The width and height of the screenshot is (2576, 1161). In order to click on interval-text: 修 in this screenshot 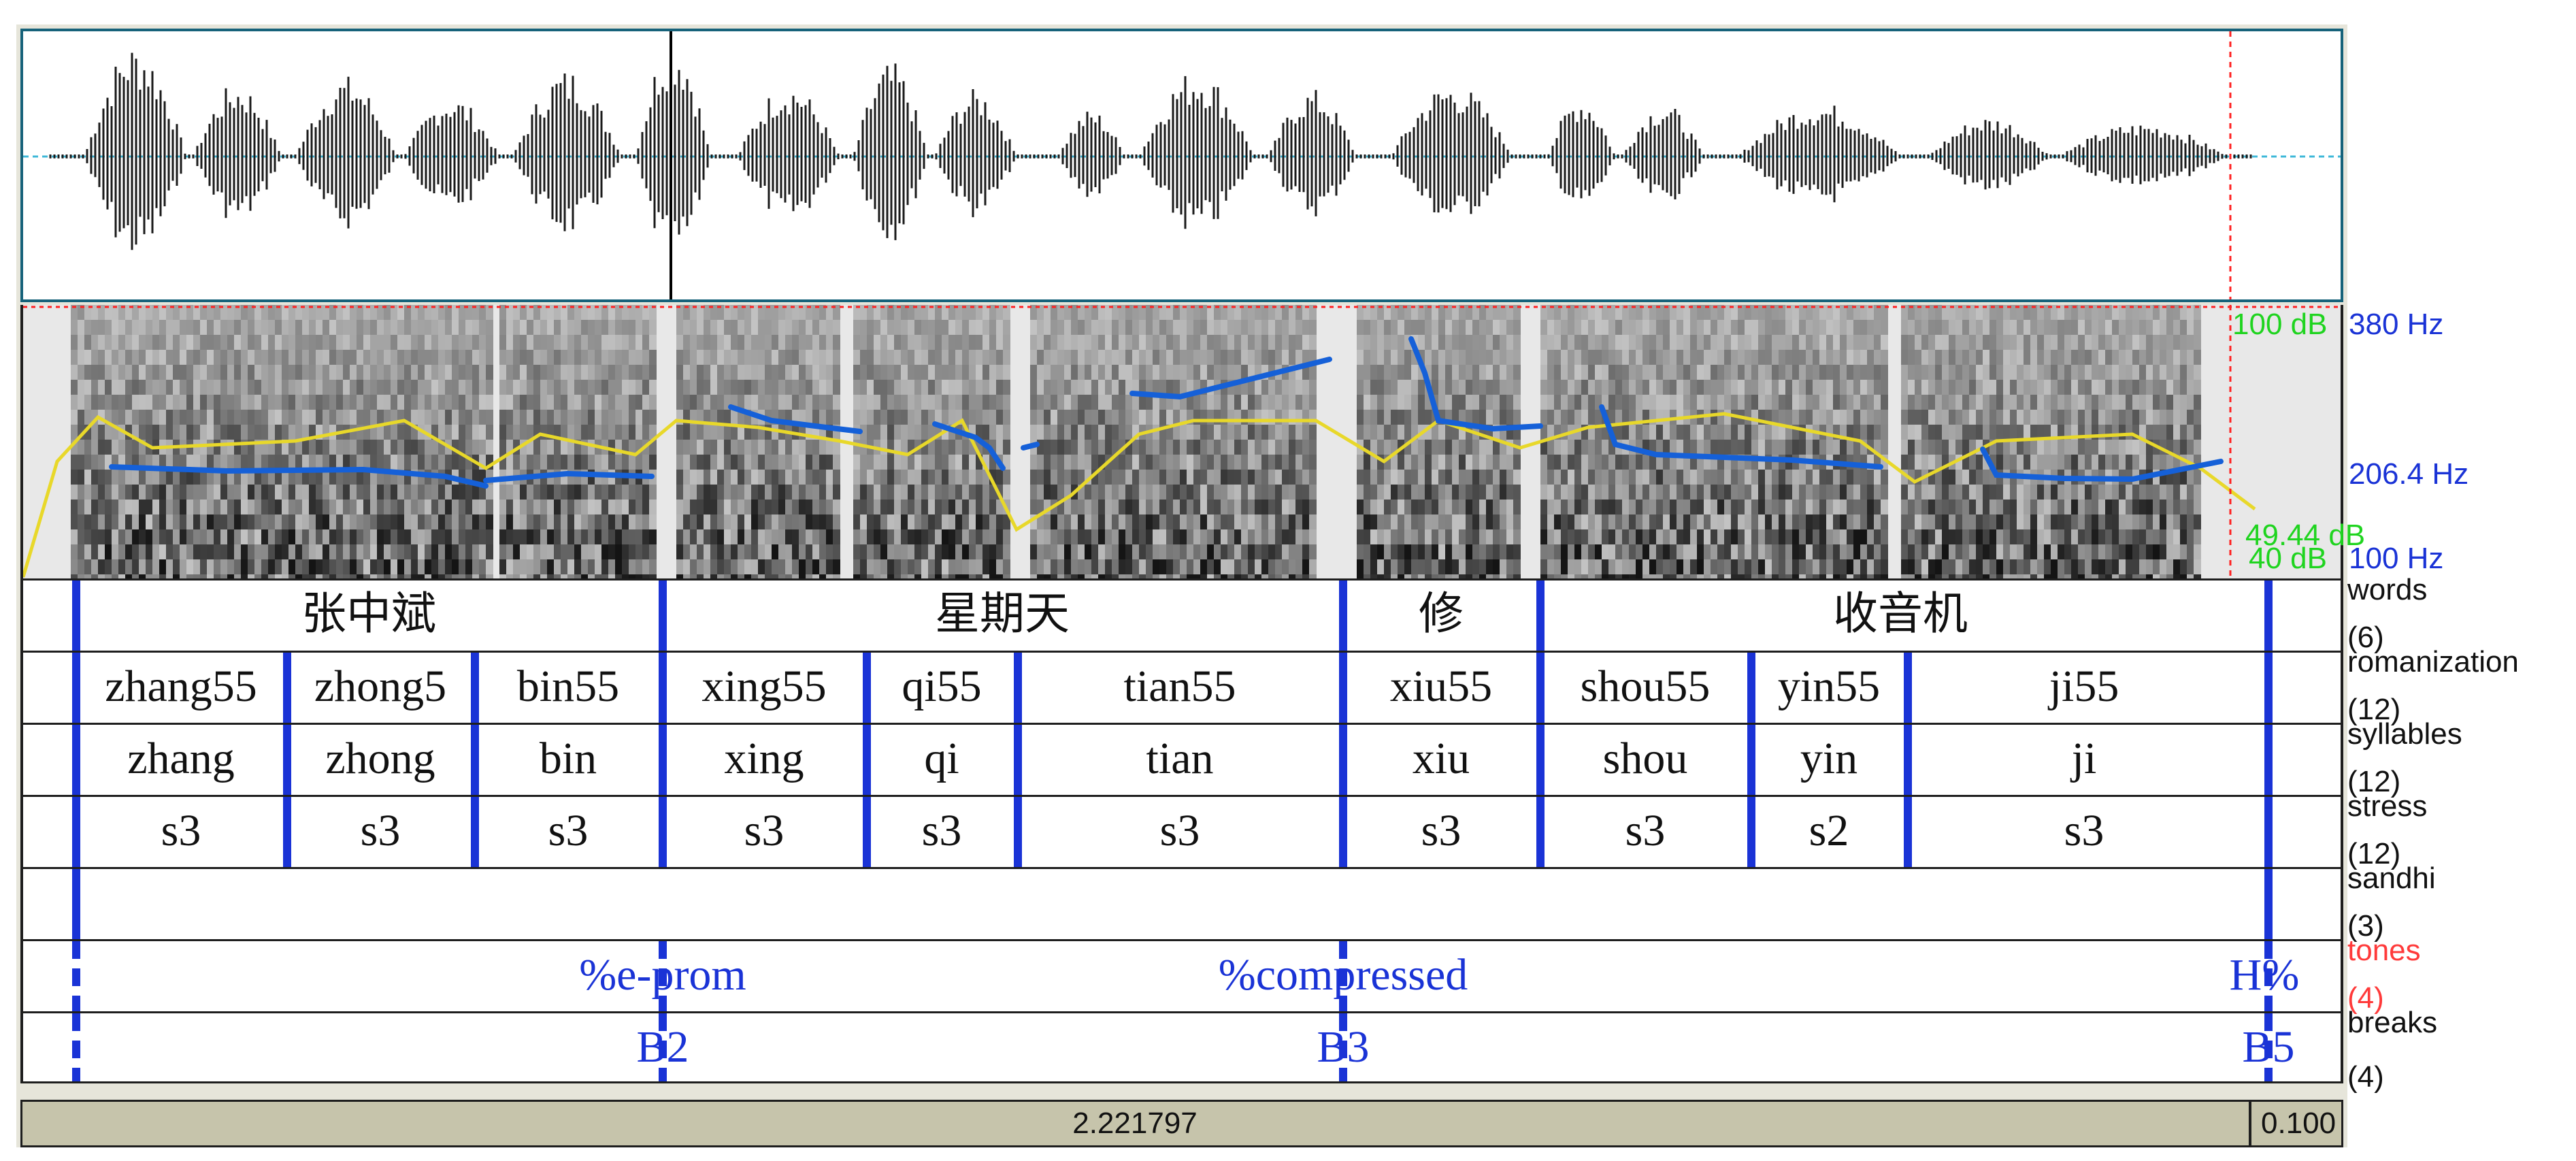, I will do `click(1441, 614)`.